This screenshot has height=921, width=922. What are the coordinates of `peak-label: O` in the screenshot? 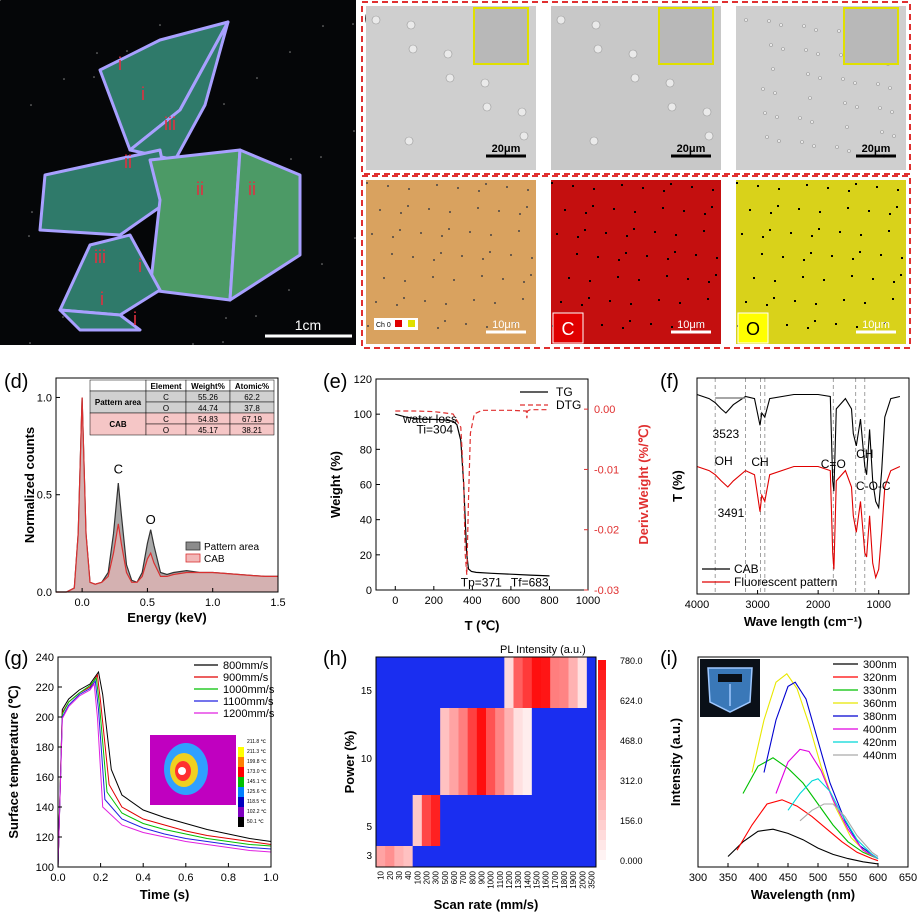 It's located at (151, 519).